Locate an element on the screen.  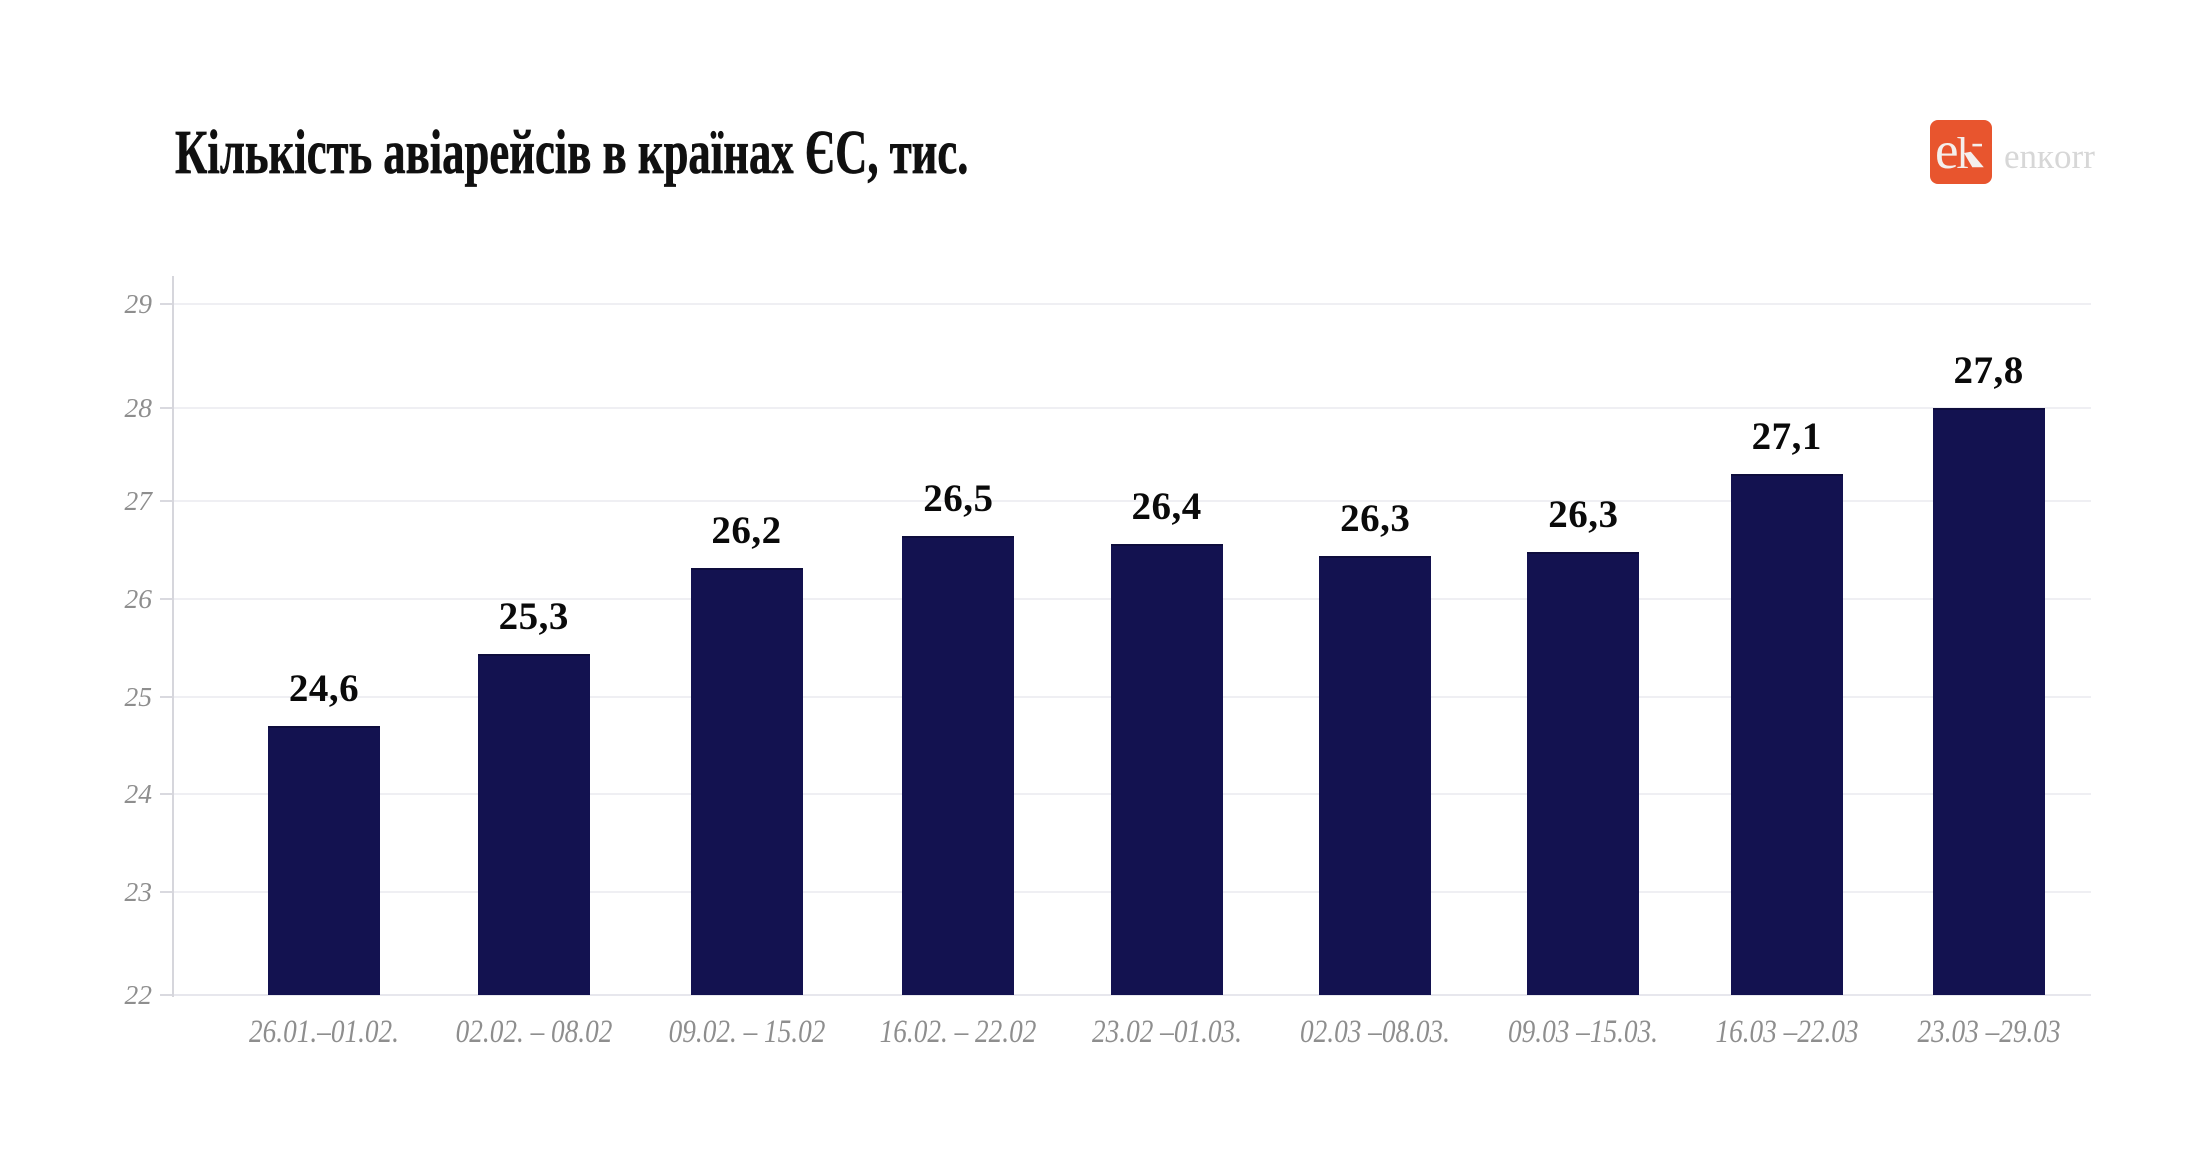
svg-text: e is located at coordinates (1947, 151).